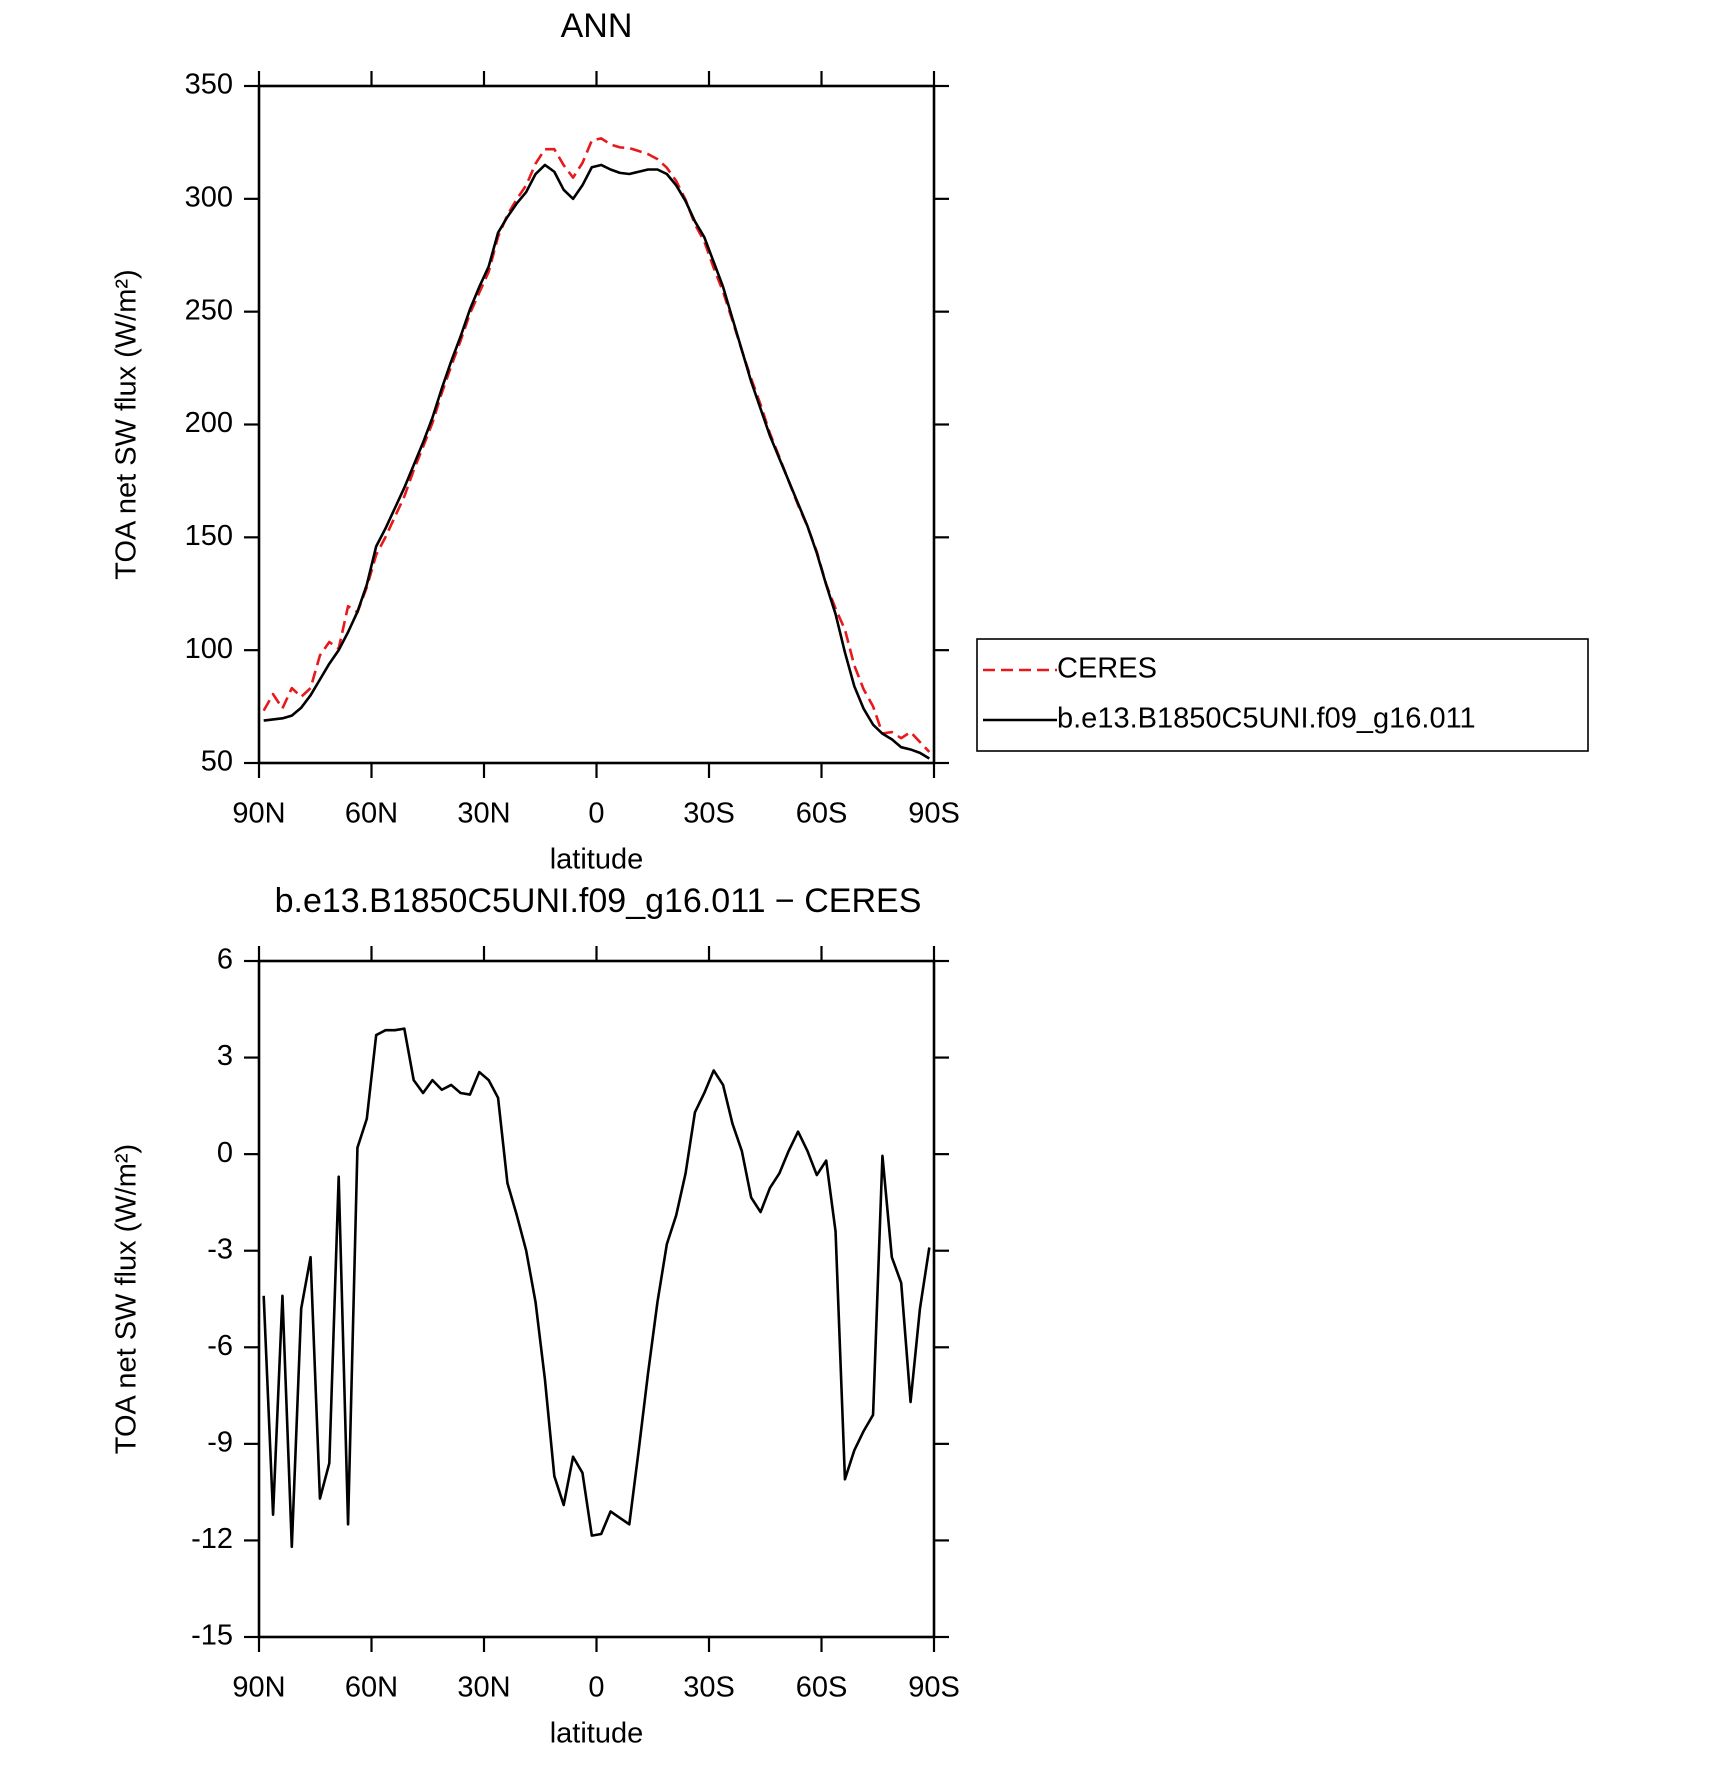 This screenshot has height=1767, width=1710. What do you see at coordinates (212, 1539) in the screenshot?
I see `y-tick-label: -12` at bounding box center [212, 1539].